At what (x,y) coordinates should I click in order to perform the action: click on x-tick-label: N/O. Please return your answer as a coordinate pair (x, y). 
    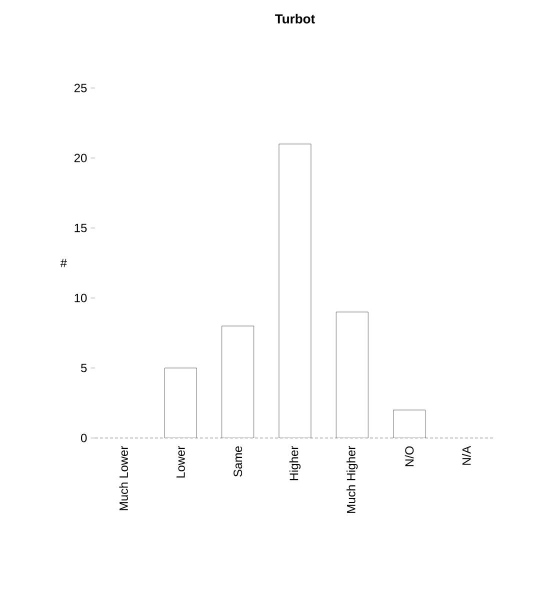
    Looking at the image, I should click on (409, 456).